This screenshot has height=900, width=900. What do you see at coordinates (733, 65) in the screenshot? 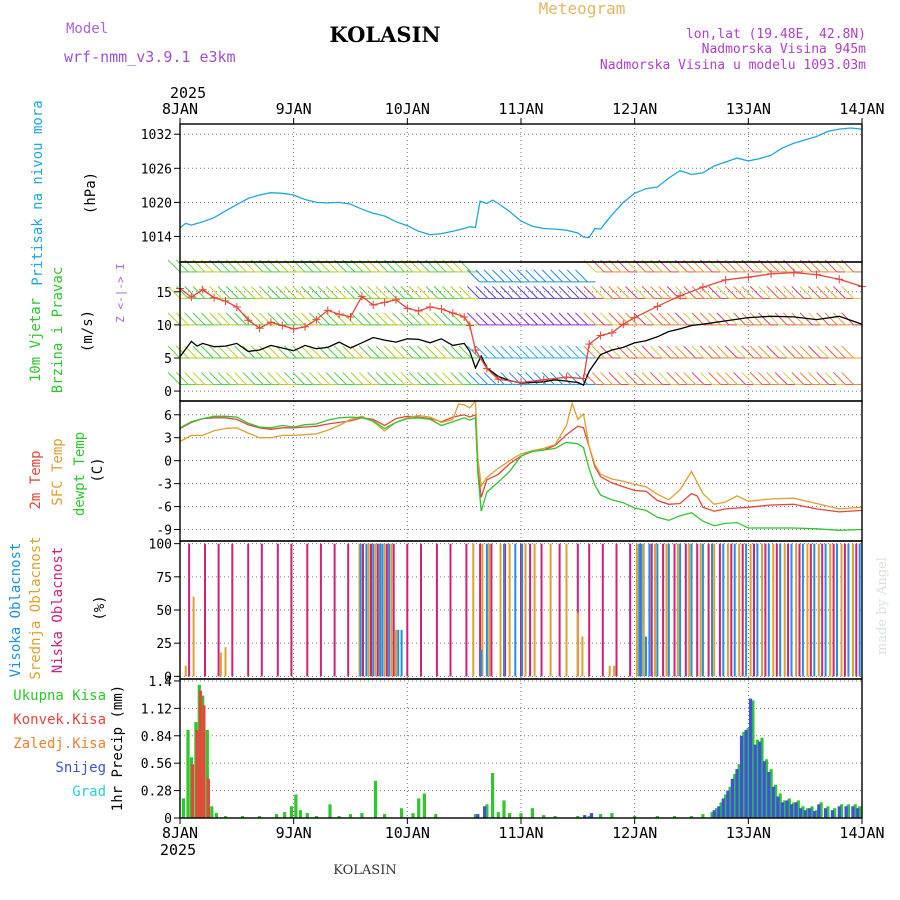
I see `model-elevation-label: Nadmorska Visina u modelu 1093.03m` at bounding box center [733, 65].